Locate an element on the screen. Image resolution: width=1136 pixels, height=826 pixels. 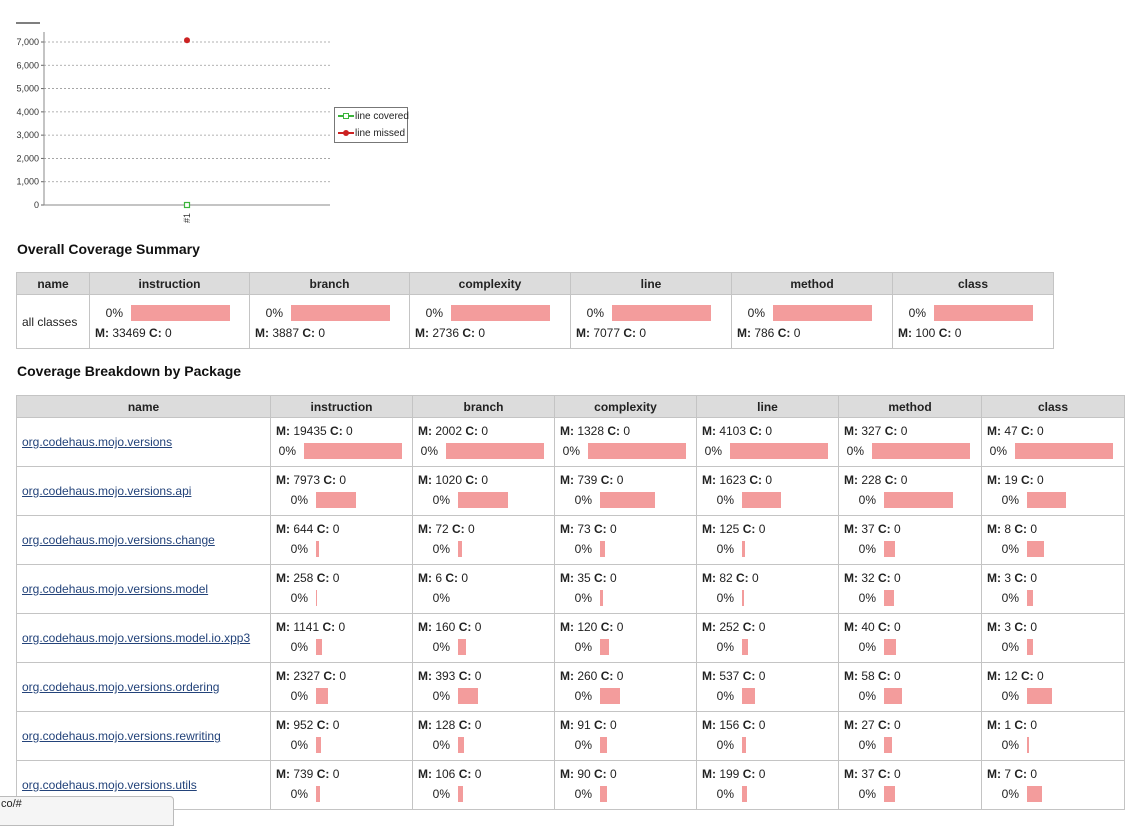
missed-count: 1 is located at coordinates (1008, 725).